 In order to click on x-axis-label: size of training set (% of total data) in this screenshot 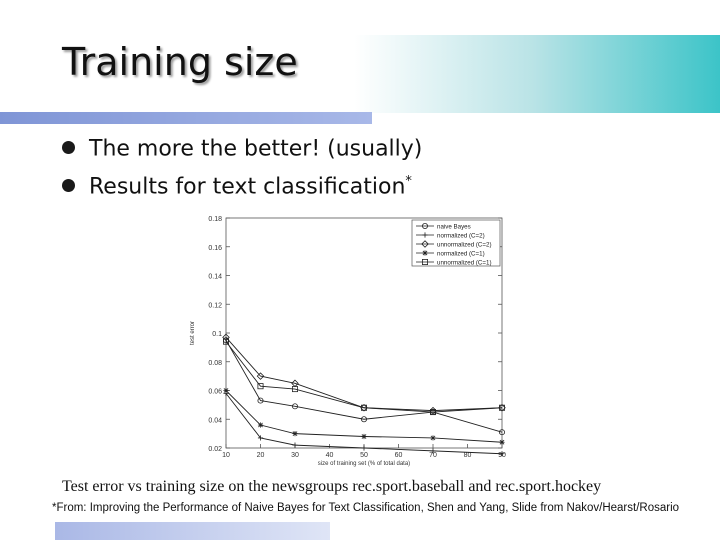, I will do `click(364, 464)`.